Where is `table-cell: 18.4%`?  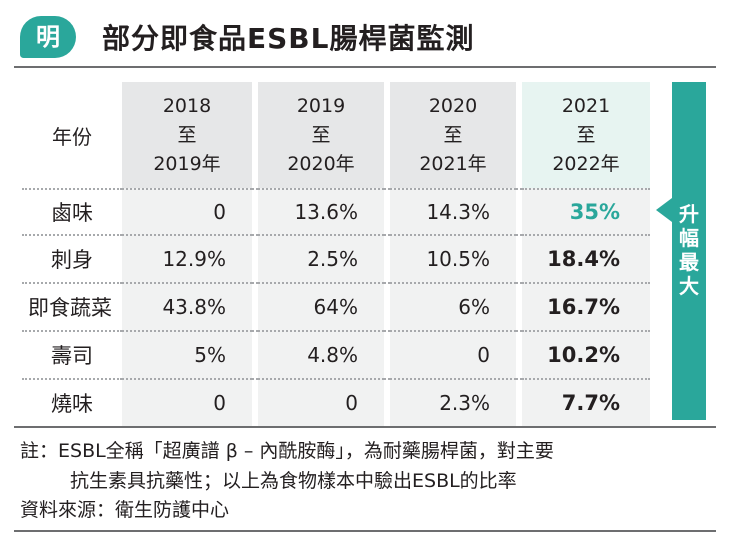 table-cell: 18.4% is located at coordinates (586, 260).